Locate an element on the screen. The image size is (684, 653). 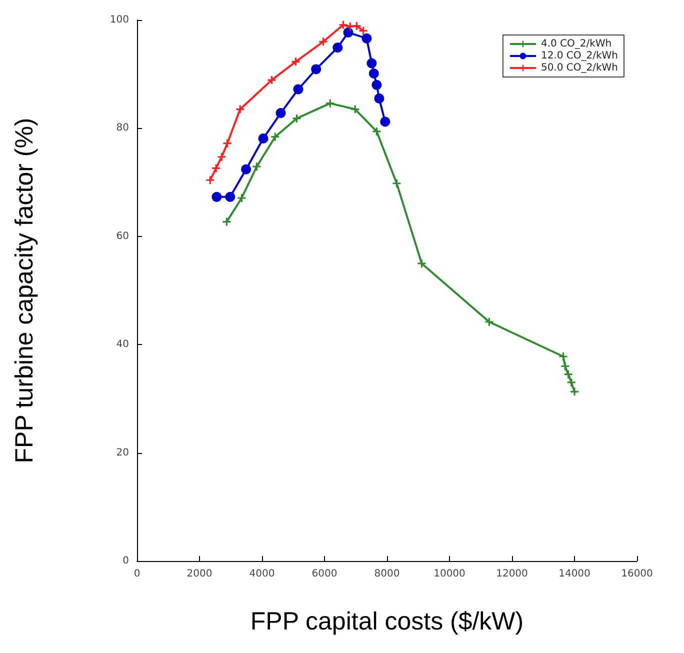
x-axis-title: FPP capital costs ($/kW) is located at coordinates (387, 622).